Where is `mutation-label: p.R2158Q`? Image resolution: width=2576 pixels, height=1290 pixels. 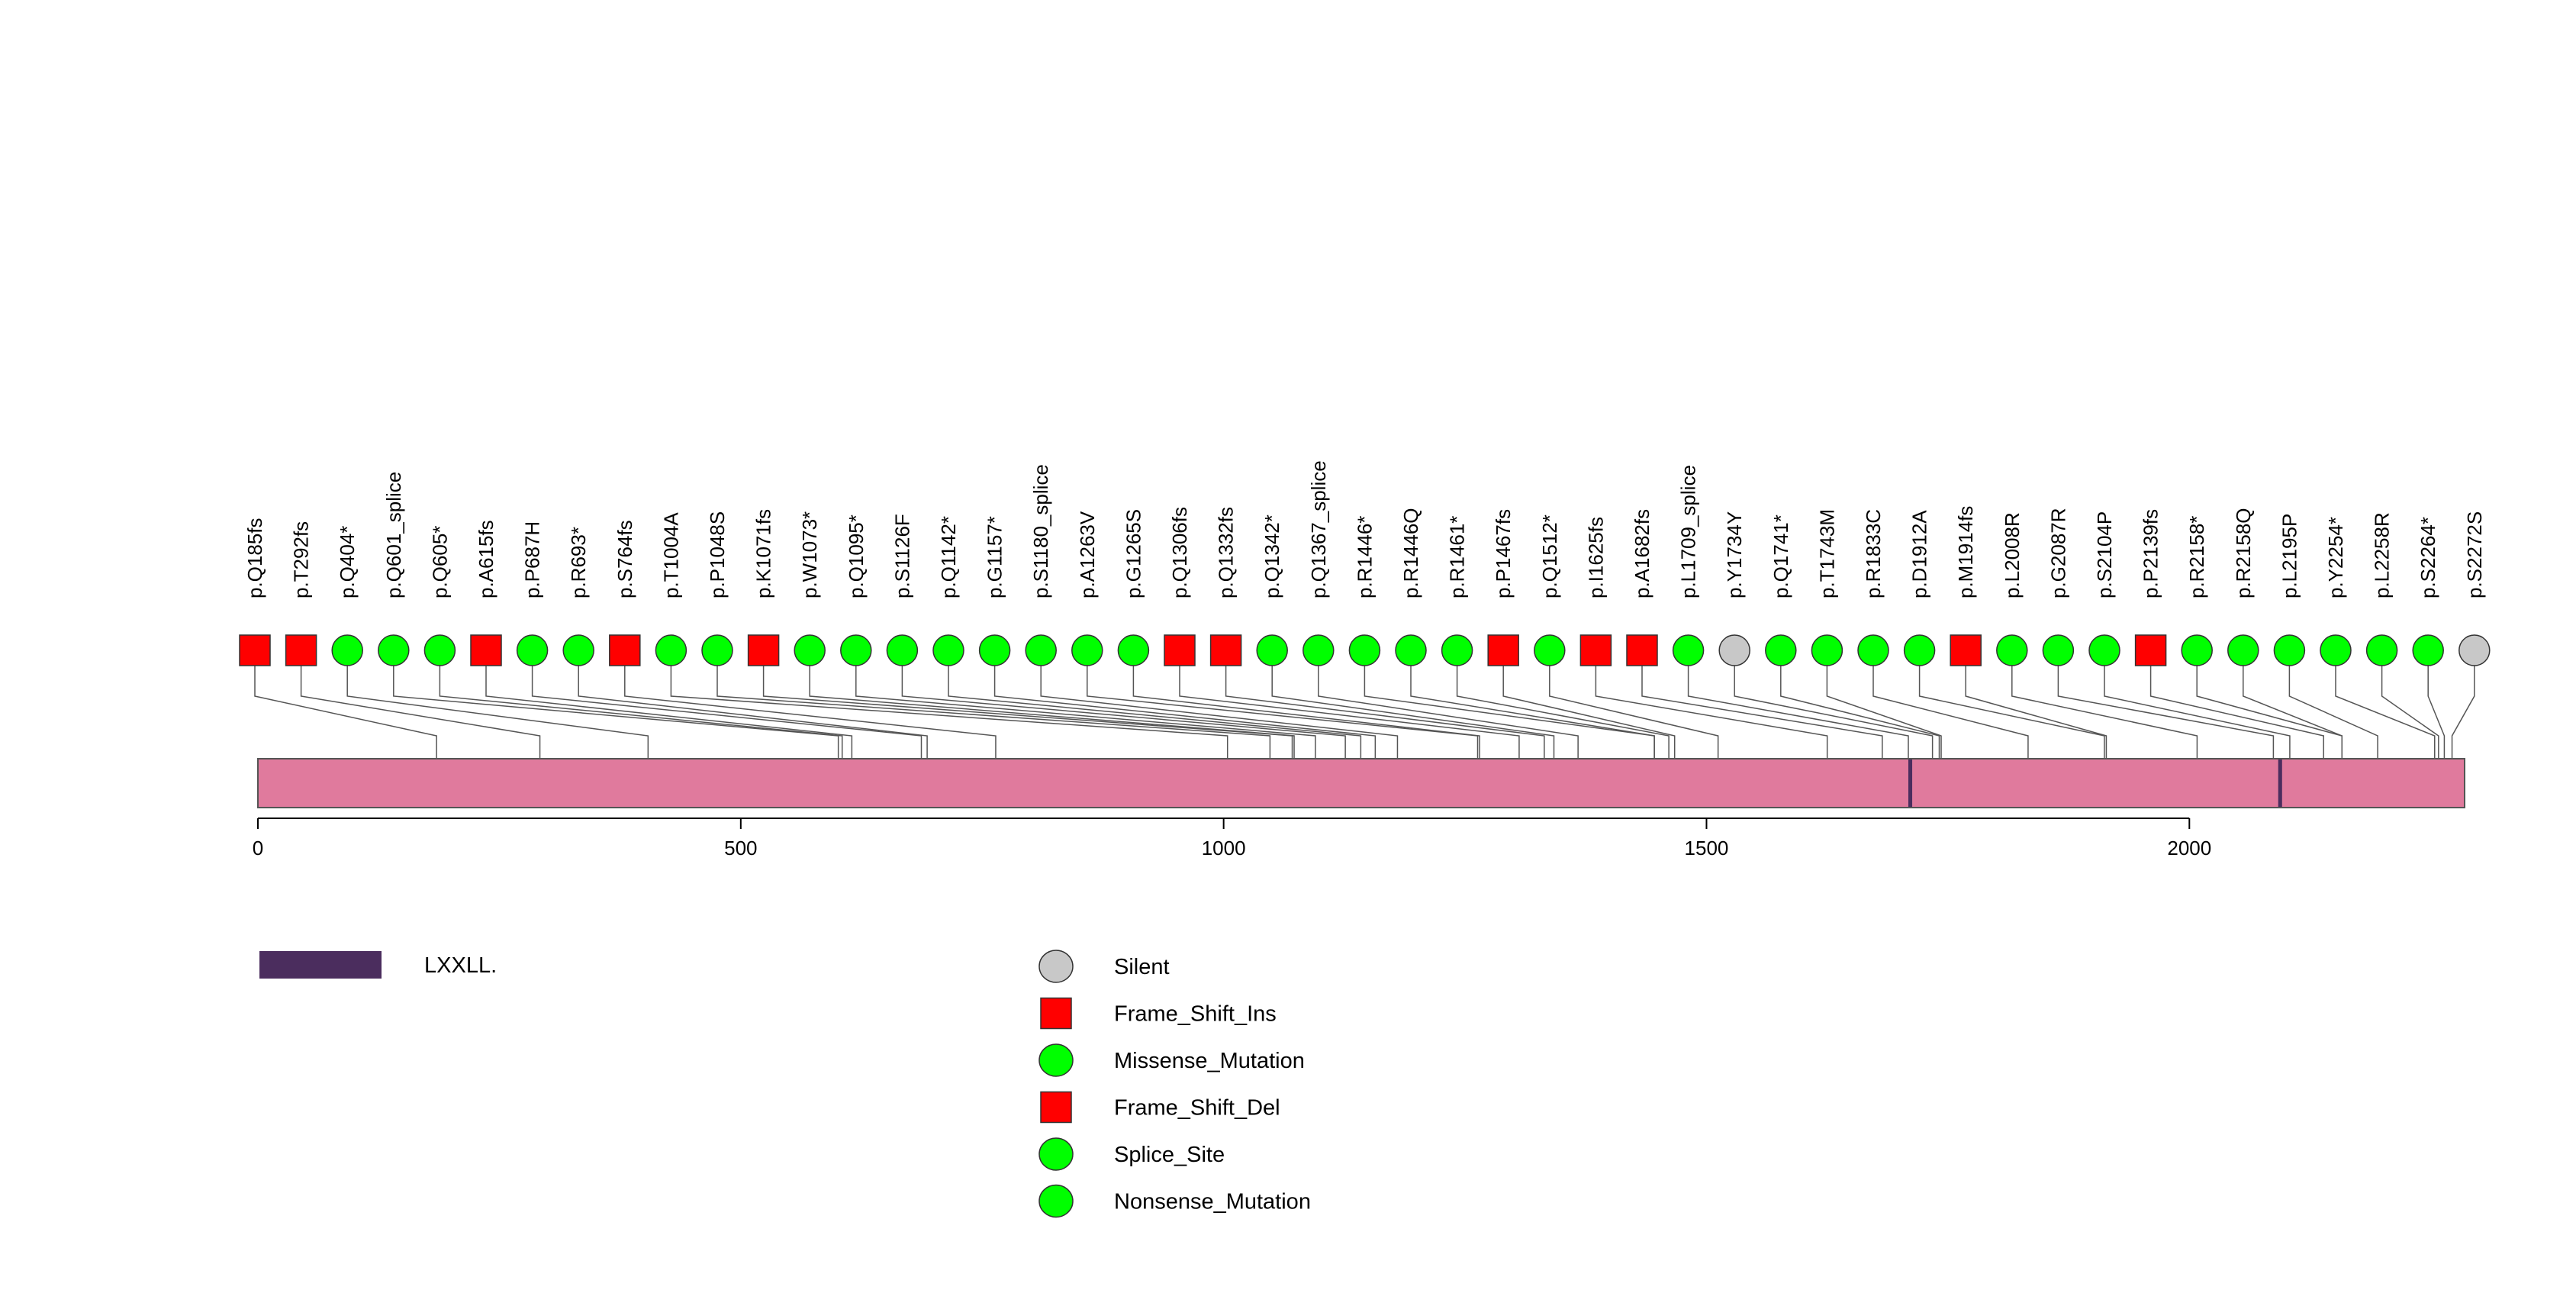 mutation-label: p.R2158Q is located at coordinates (2243, 553).